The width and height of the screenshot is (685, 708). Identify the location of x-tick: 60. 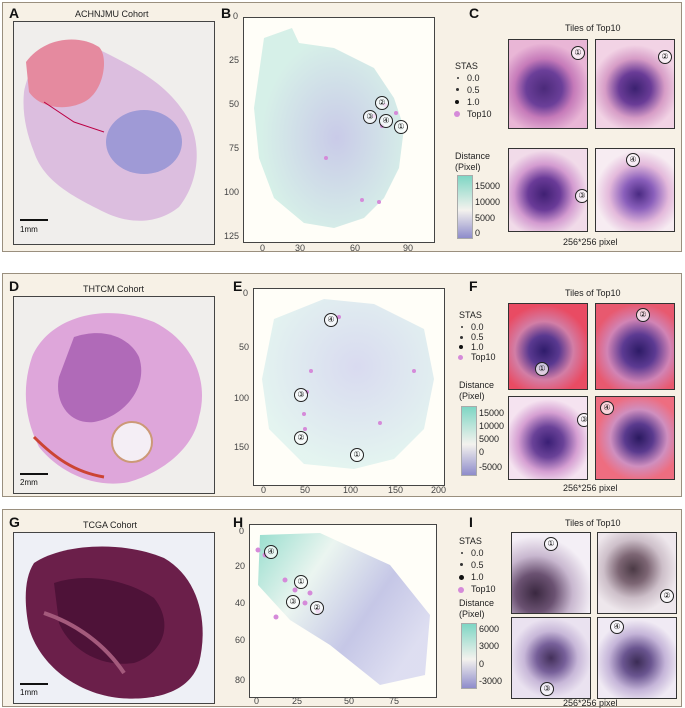
(355, 248).